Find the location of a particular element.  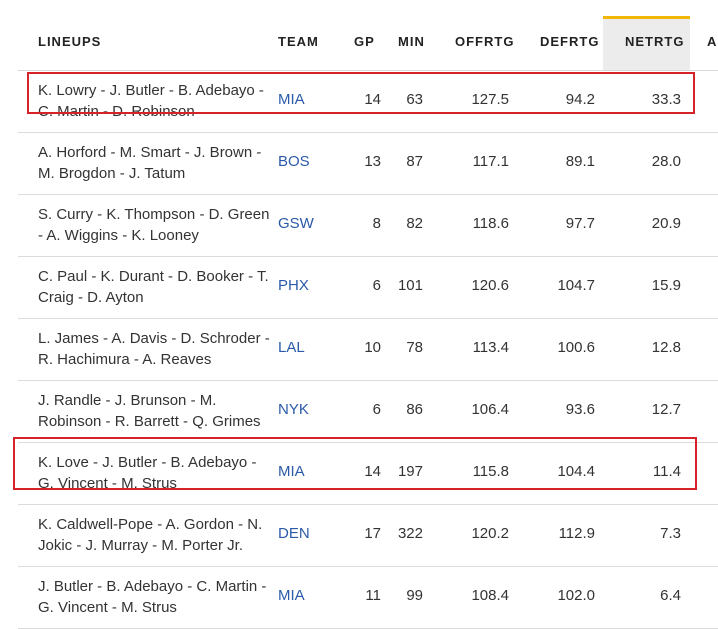

gp-cell: 8 is located at coordinates (376, 223).